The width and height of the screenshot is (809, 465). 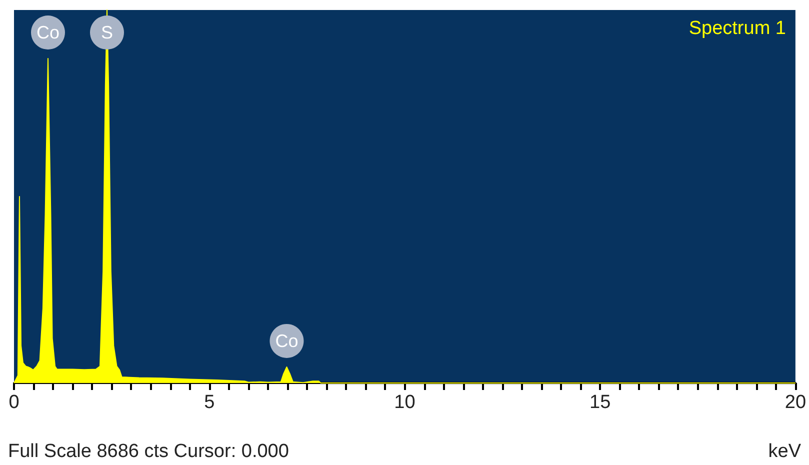 I want to click on x-tick-label: 10, so click(x=405, y=402).